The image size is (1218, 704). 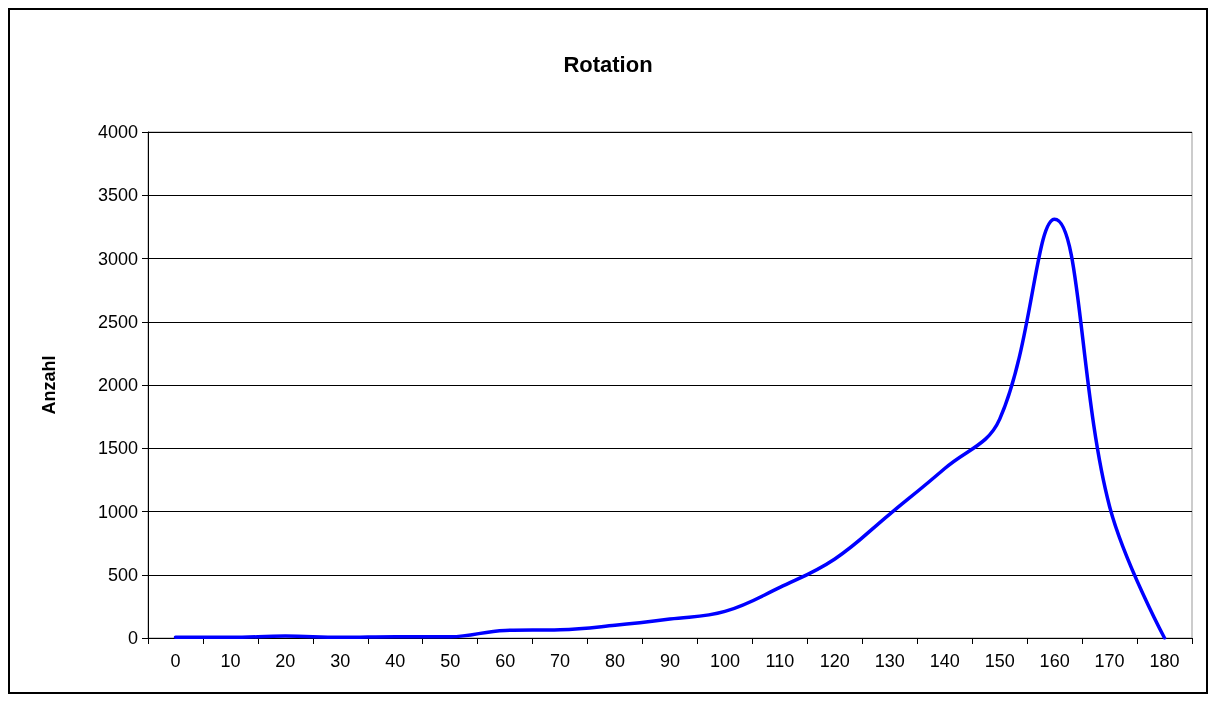 What do you see at coordinates (122, 574) in the screenshot?
I see `y-tick-label: 500` at bounding box center [122, 574].